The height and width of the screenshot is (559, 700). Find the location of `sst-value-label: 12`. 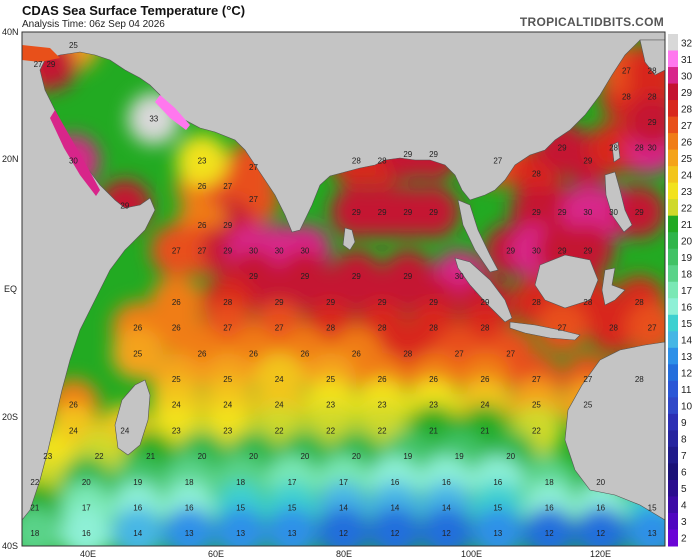

sst-value-label: 12 is located at coordinates (394, 533).